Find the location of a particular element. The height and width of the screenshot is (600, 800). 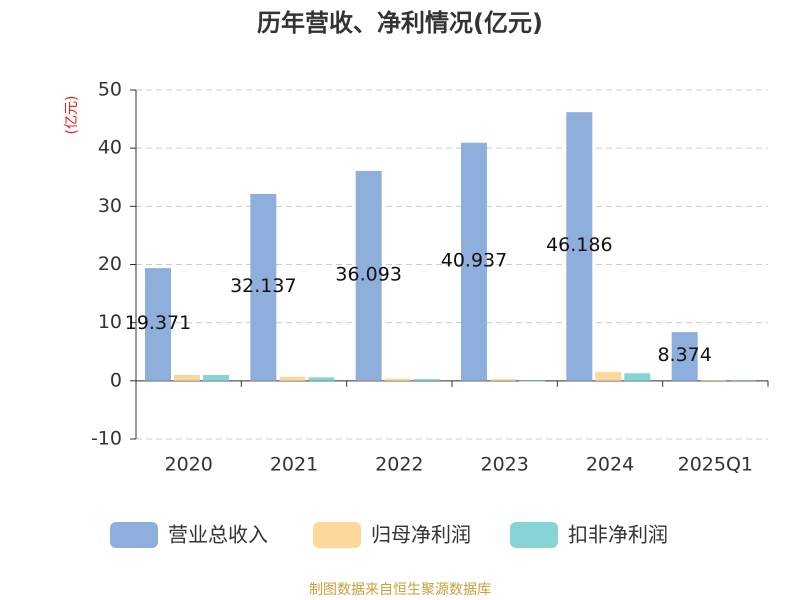

x-tick-label: 2020 is located at coordinates (188, 465).